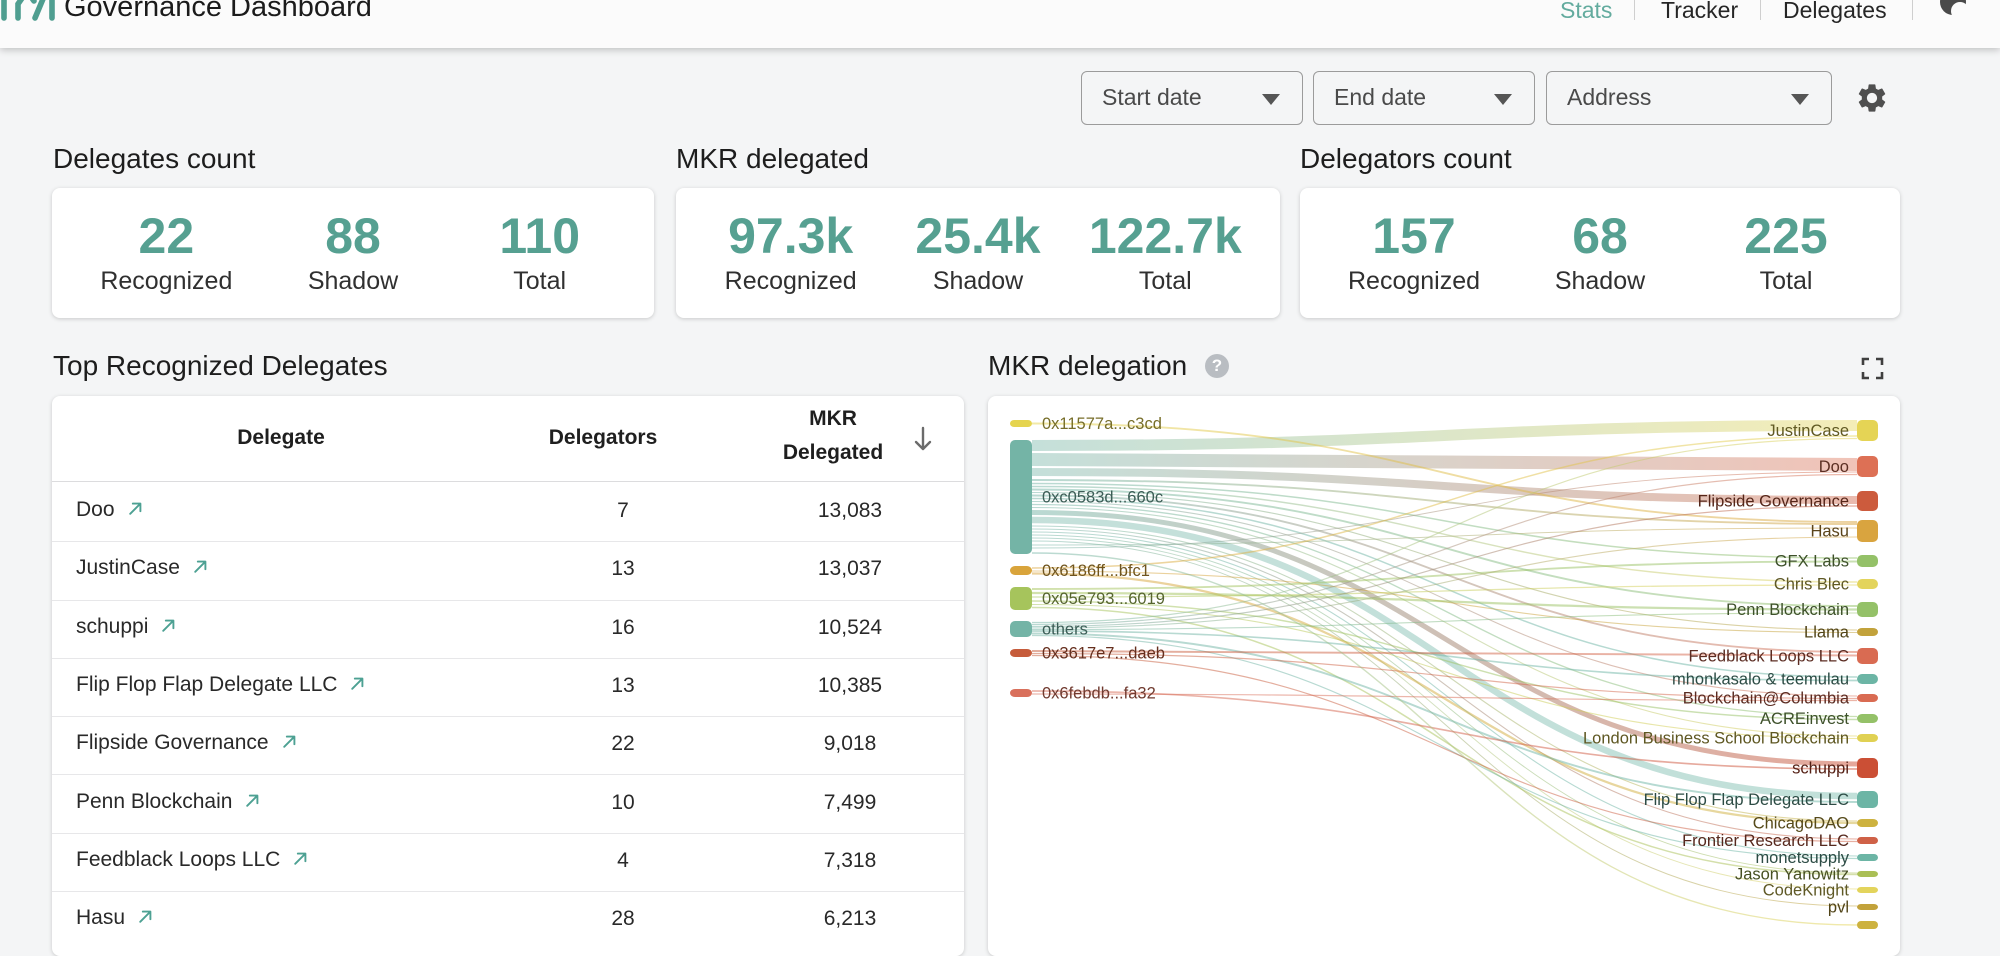 The width and height of the screenshot is (2000, 956). I want to click on svg-text: 0x11577a...c3cd, so click(1102, 424).